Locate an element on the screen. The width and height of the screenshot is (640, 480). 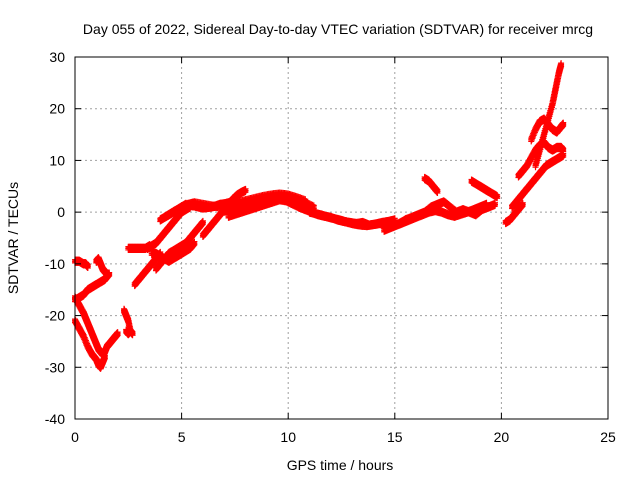
series-track-g is located at coordinates (129, 332).